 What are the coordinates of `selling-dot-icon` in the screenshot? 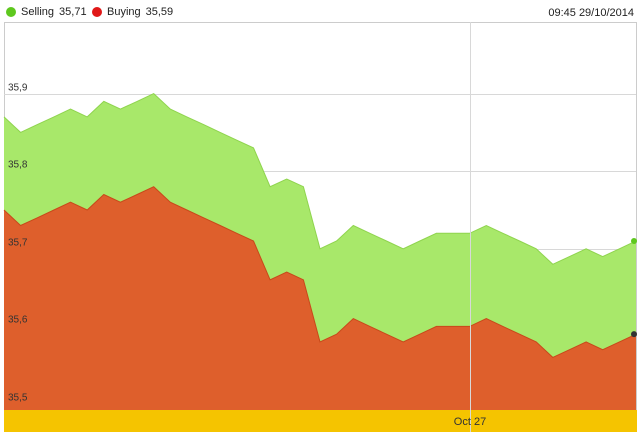 It's located at (11, 12).